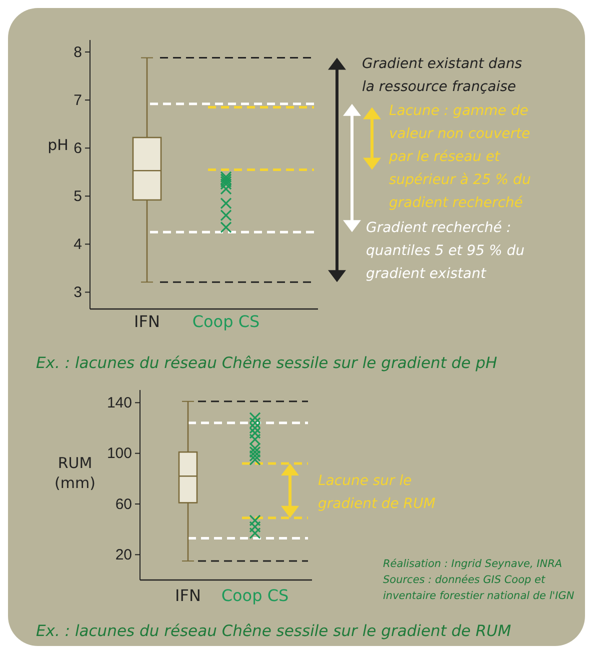 Image resolution: width=593 pixels, height=650 pixels. What do you see at coordinates (119, 403) in the screenshot?
I see `y-tick-label: 140` at bounding box center [119, 403].